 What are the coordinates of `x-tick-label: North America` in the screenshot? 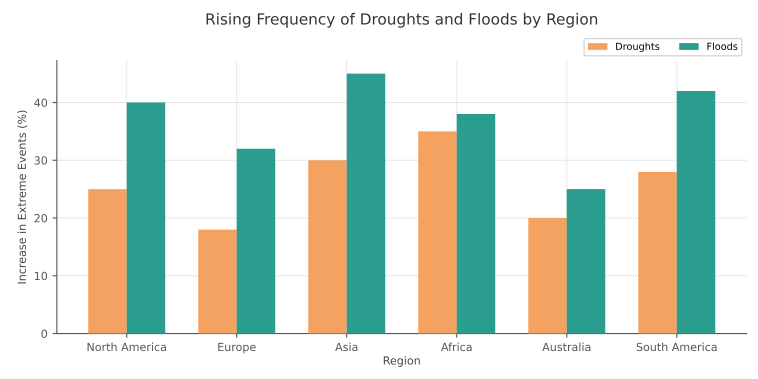 It's located at (127, 347).